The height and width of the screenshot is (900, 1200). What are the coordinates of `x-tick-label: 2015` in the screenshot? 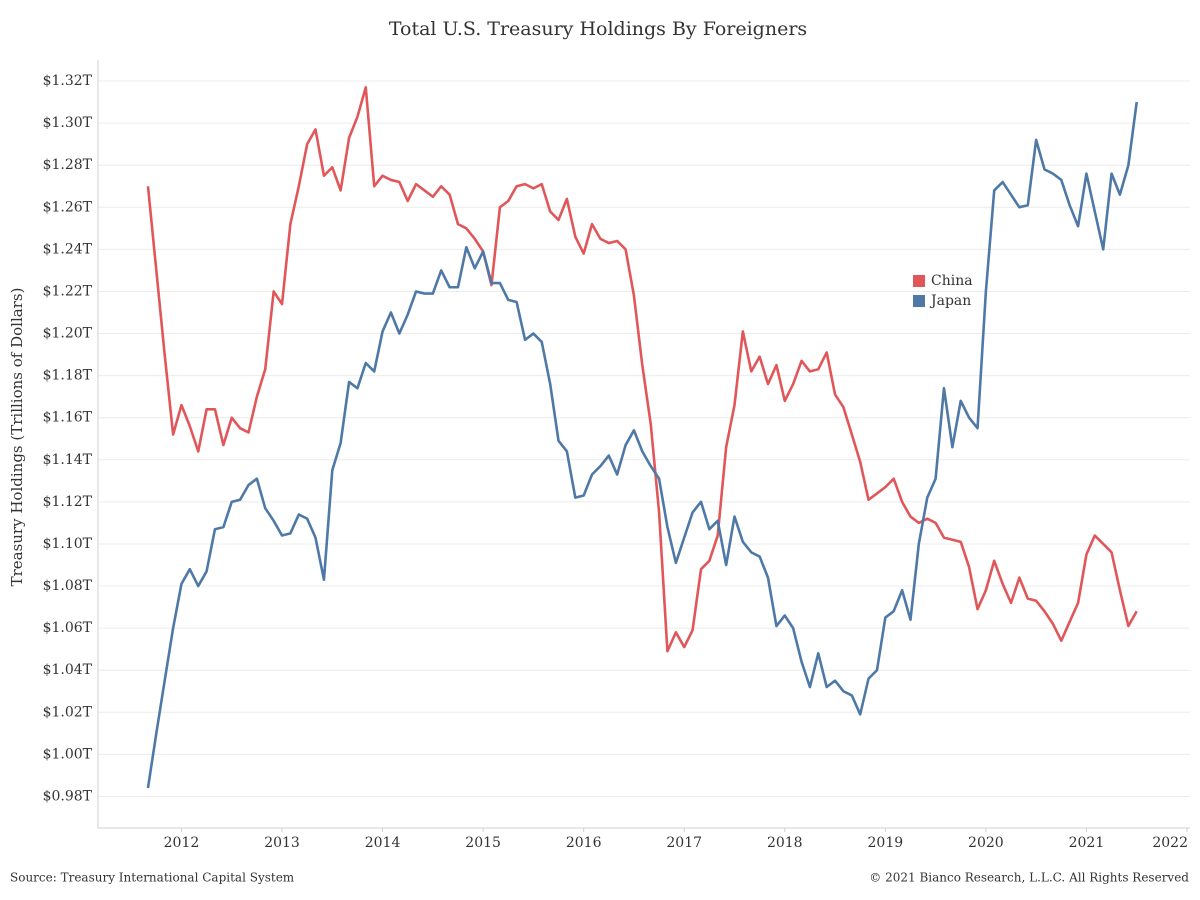 It's located at (483, 843).